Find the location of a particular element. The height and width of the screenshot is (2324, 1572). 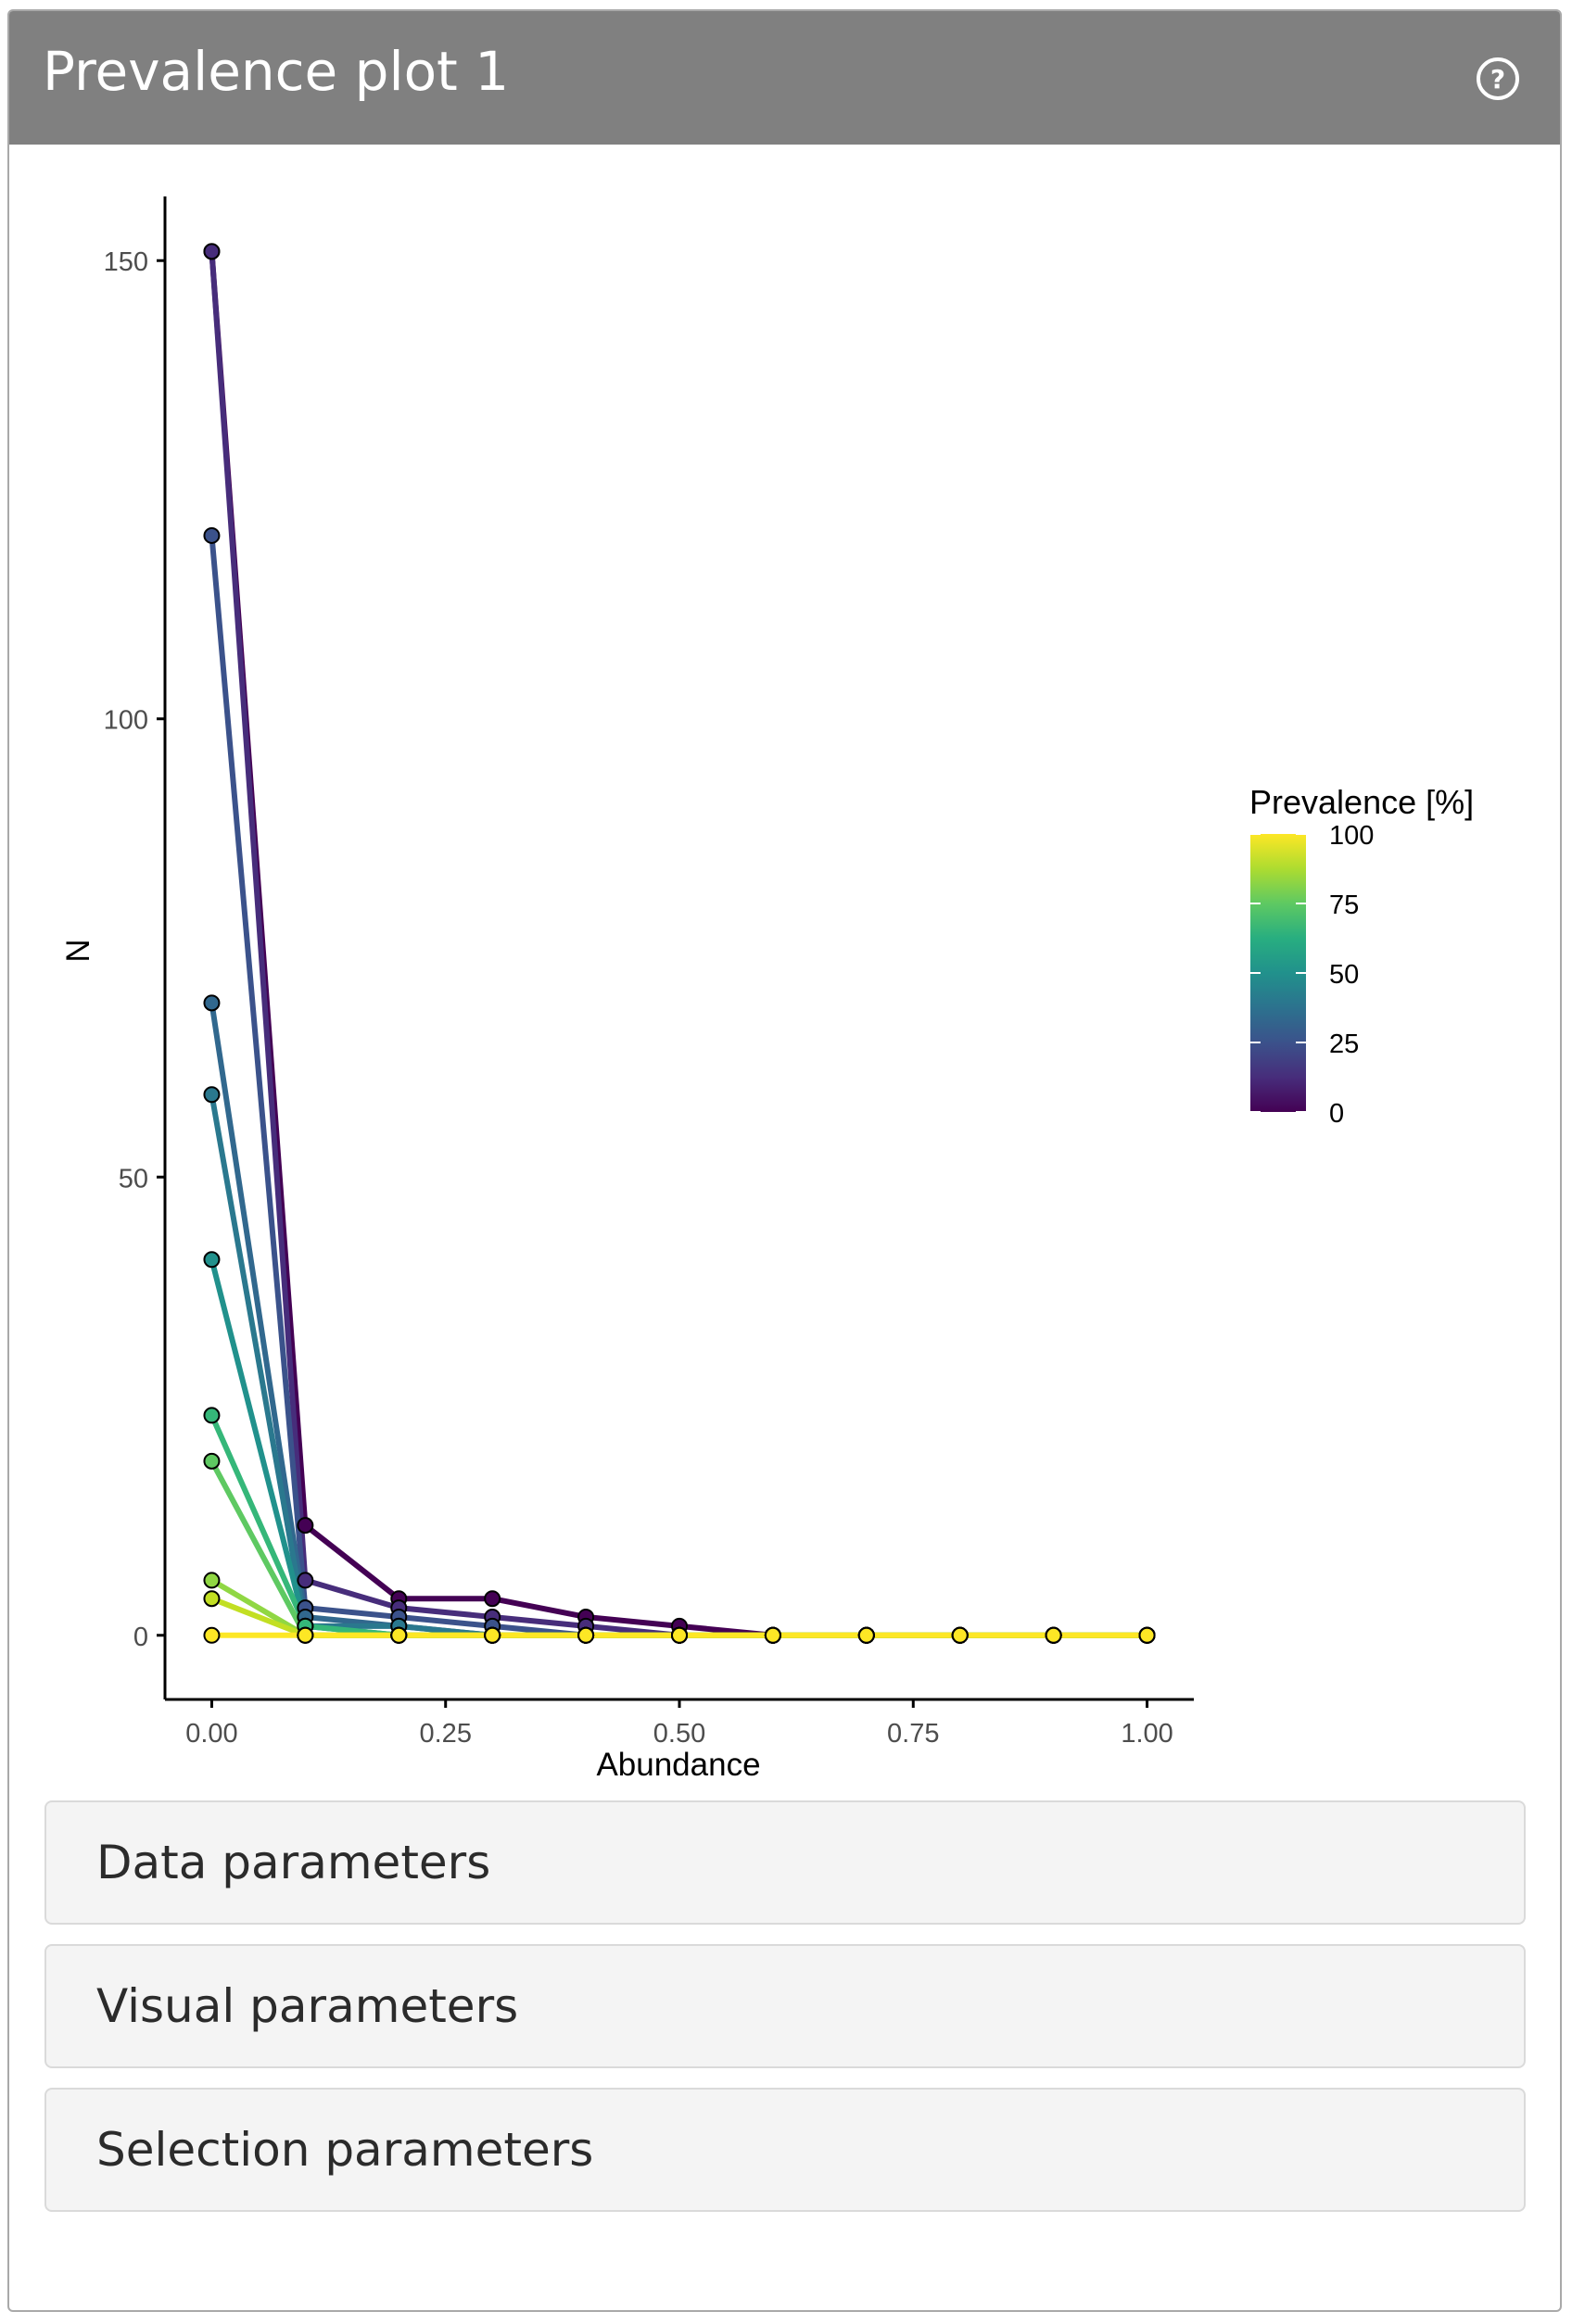

card-title: Prevalence plot 1 is located at coordinates (277, 71).